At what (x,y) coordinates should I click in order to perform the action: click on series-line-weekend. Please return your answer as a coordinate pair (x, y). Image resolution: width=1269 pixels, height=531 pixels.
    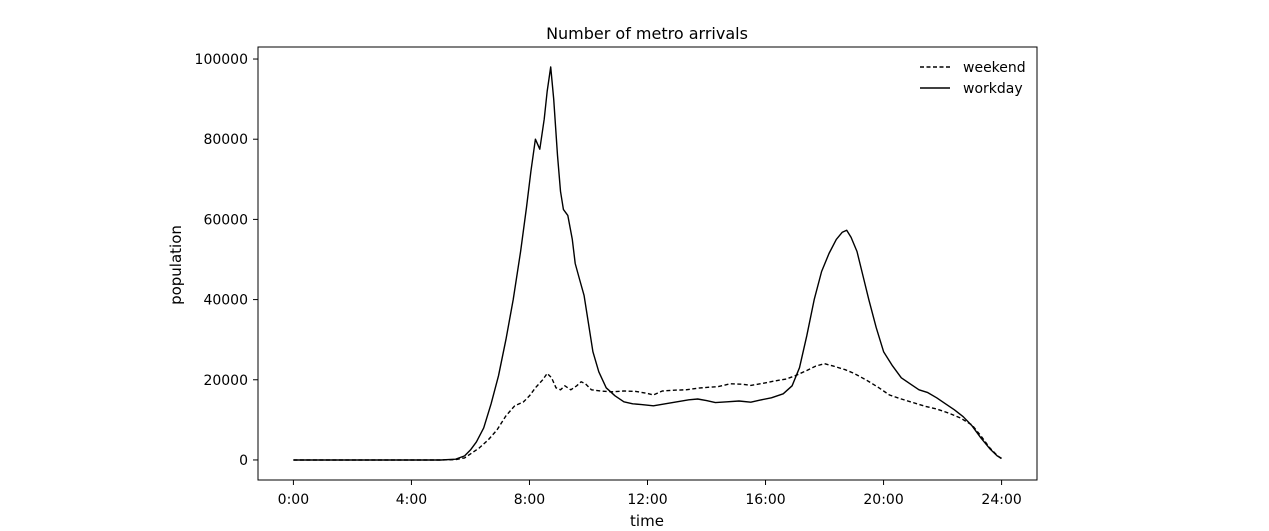
    Looking at the image, I should click on (648, 412).